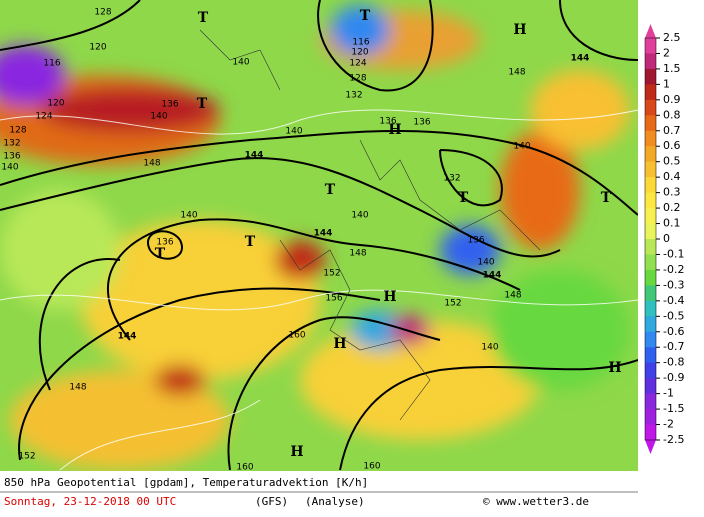 The height and width of the screenshot is (517, 704). Describe the element at coordinates (673, 315) in the screenshot. I see `colorbar-label: -0.5` at that location.